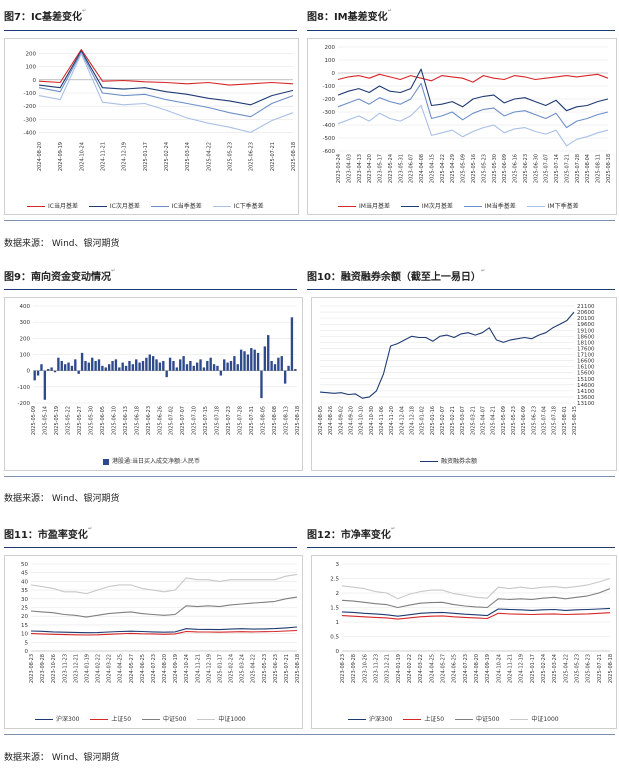  I want to click on x-tick-label: 2025-05-27, so click(80, 420).